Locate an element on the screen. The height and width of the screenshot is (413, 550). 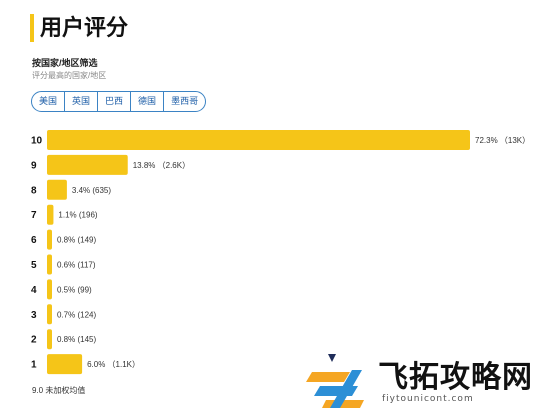
rating-label-3: 3 is located at coordinates (34, 315).